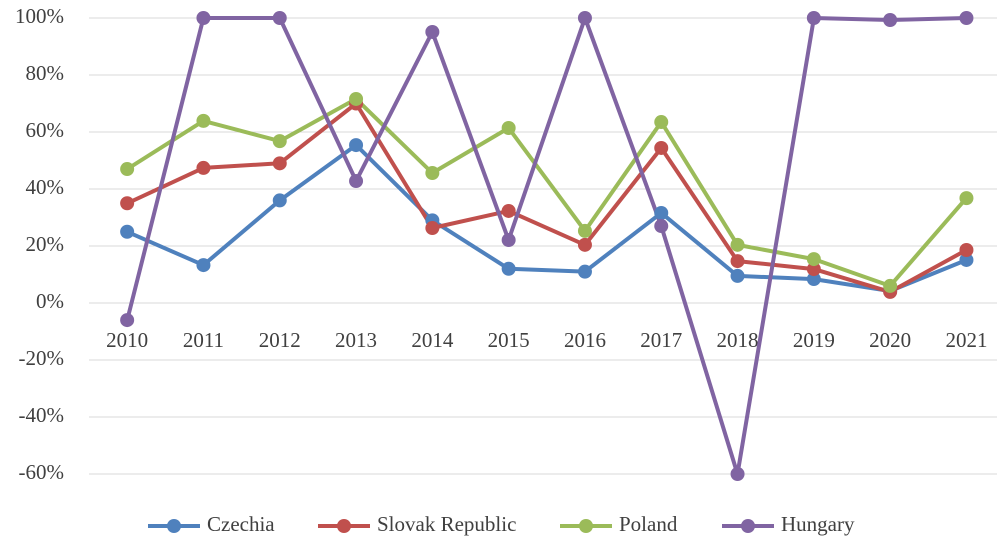  I want to click on y-tick-label: -60%, so click(42, 472).